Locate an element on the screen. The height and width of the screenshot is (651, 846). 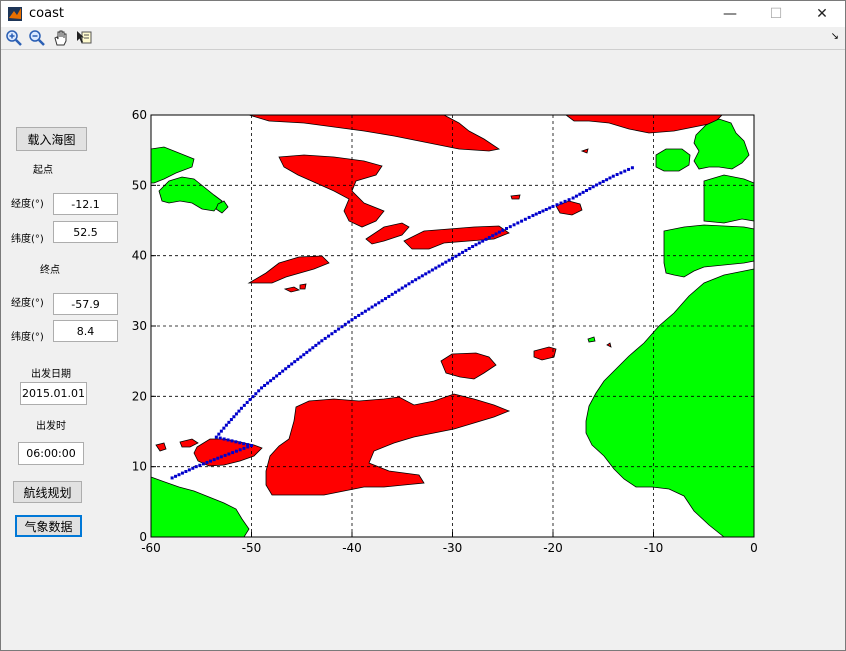
window-title: coast is located at coordinates (46, 13).